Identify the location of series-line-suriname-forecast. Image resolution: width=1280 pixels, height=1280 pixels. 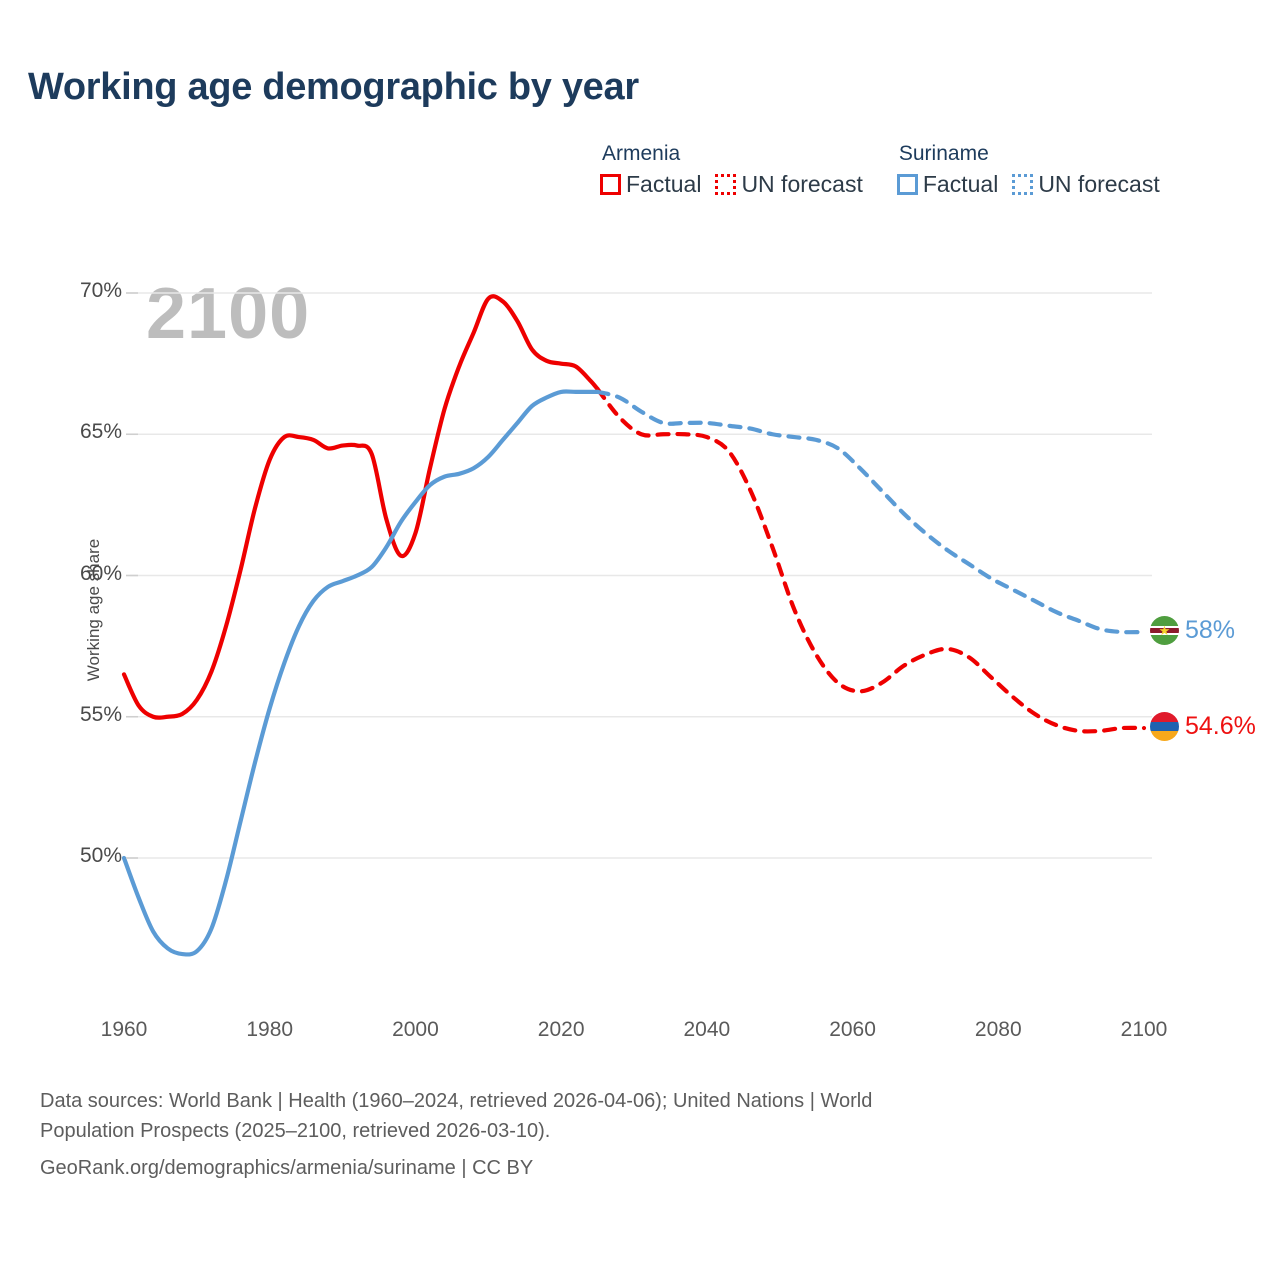
(871, 512).